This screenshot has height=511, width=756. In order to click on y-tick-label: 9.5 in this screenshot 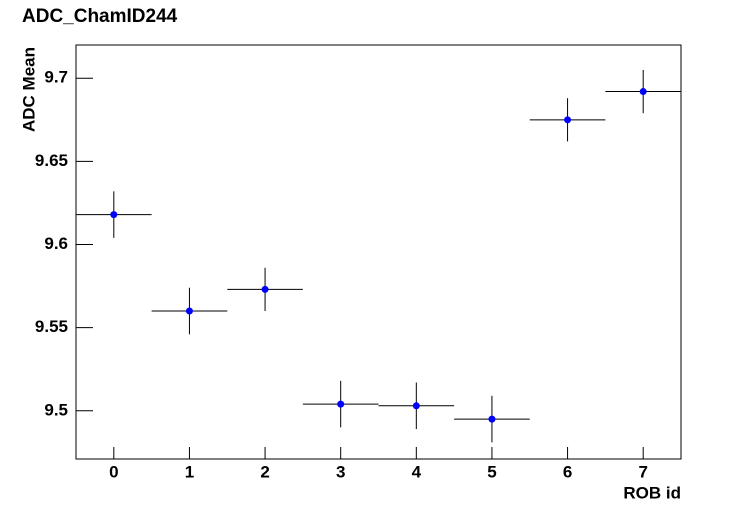, I will do `click(56, 409)`.